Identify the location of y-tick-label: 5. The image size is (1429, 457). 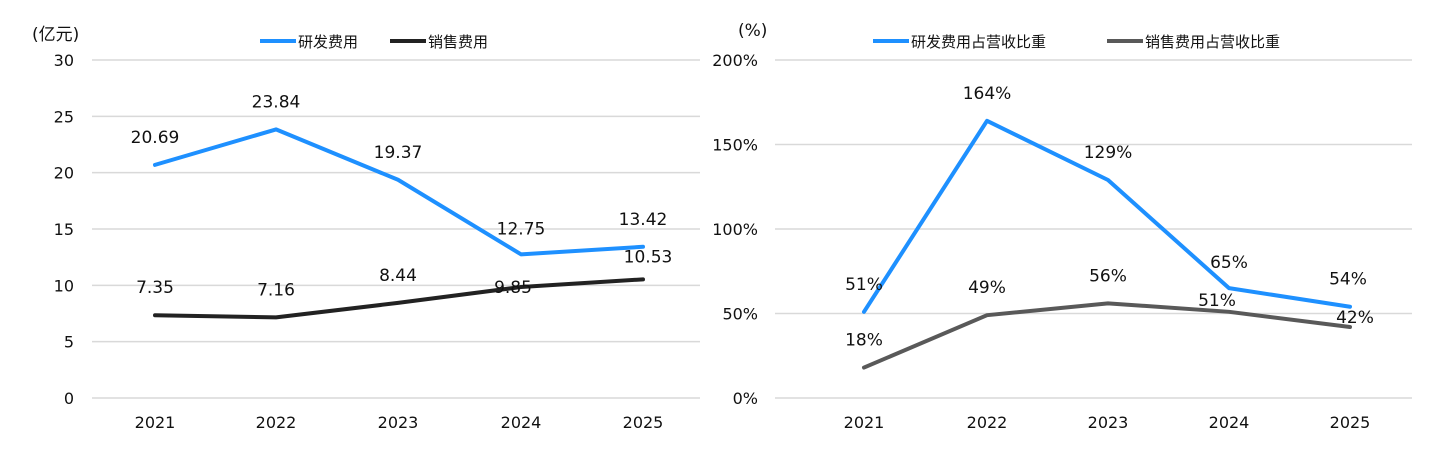
(69, 342).